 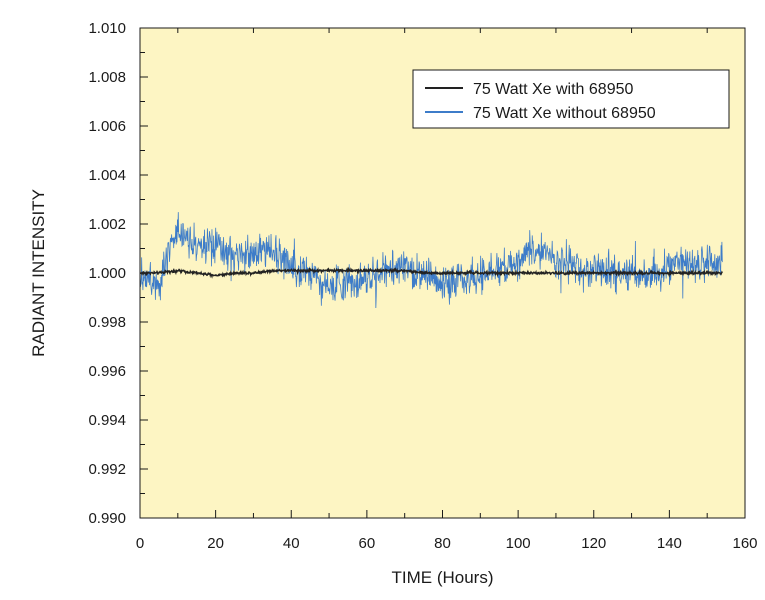 I want to click on x-axis-tick-labels: 0 20 40 60 80 100 120 140 160, so click(x=447, y=543).